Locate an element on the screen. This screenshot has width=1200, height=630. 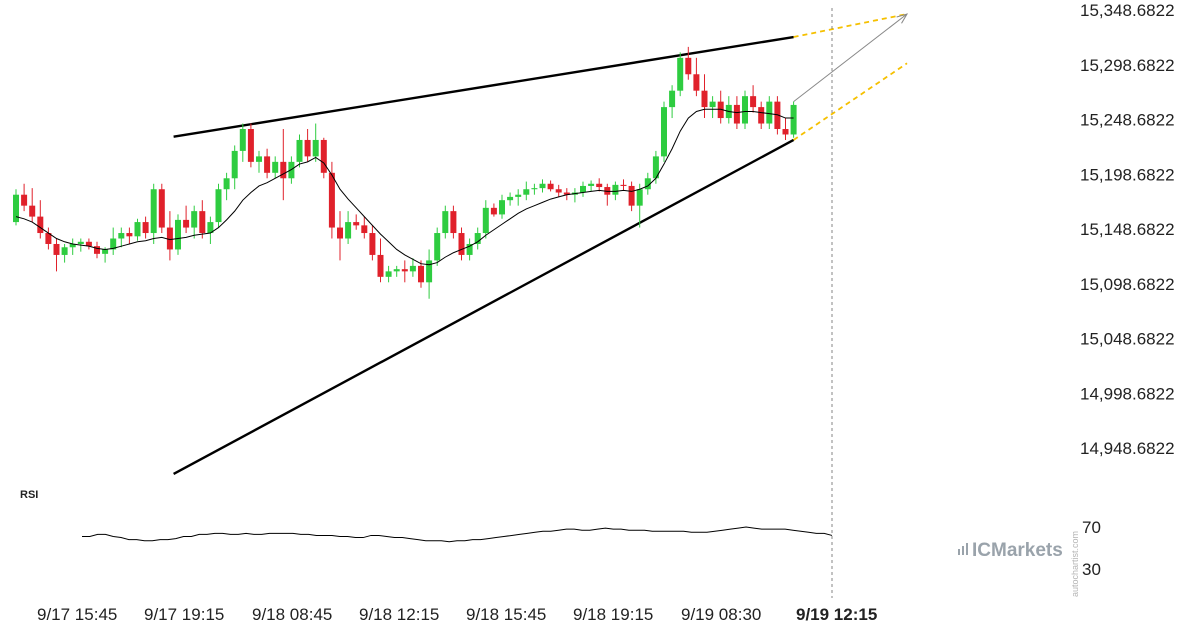
price-tick-label: 15,048.6822 is located at coordinates (1127, 339).